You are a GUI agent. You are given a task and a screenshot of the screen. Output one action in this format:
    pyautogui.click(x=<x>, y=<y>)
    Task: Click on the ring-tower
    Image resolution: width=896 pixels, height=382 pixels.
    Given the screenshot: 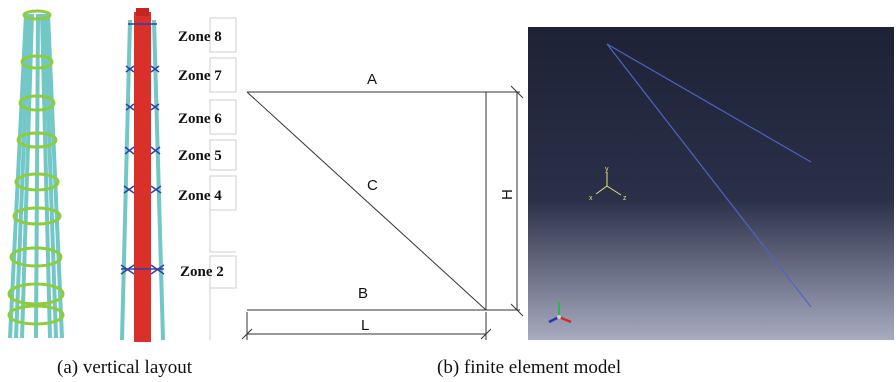 What is the action you would take?
    pyautogui.click(x=36, y=174)
    